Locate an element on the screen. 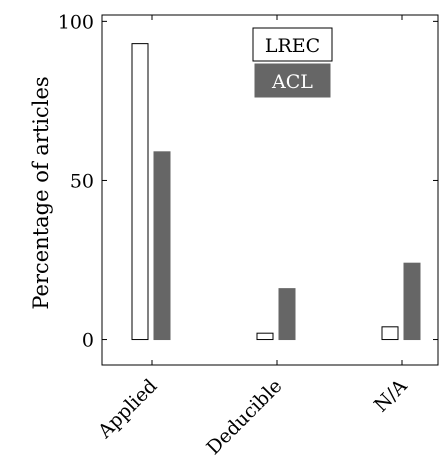 The height and width of the screenshot is (466, 441). x-tick-label: N/A is located at coordinates (391, 396).